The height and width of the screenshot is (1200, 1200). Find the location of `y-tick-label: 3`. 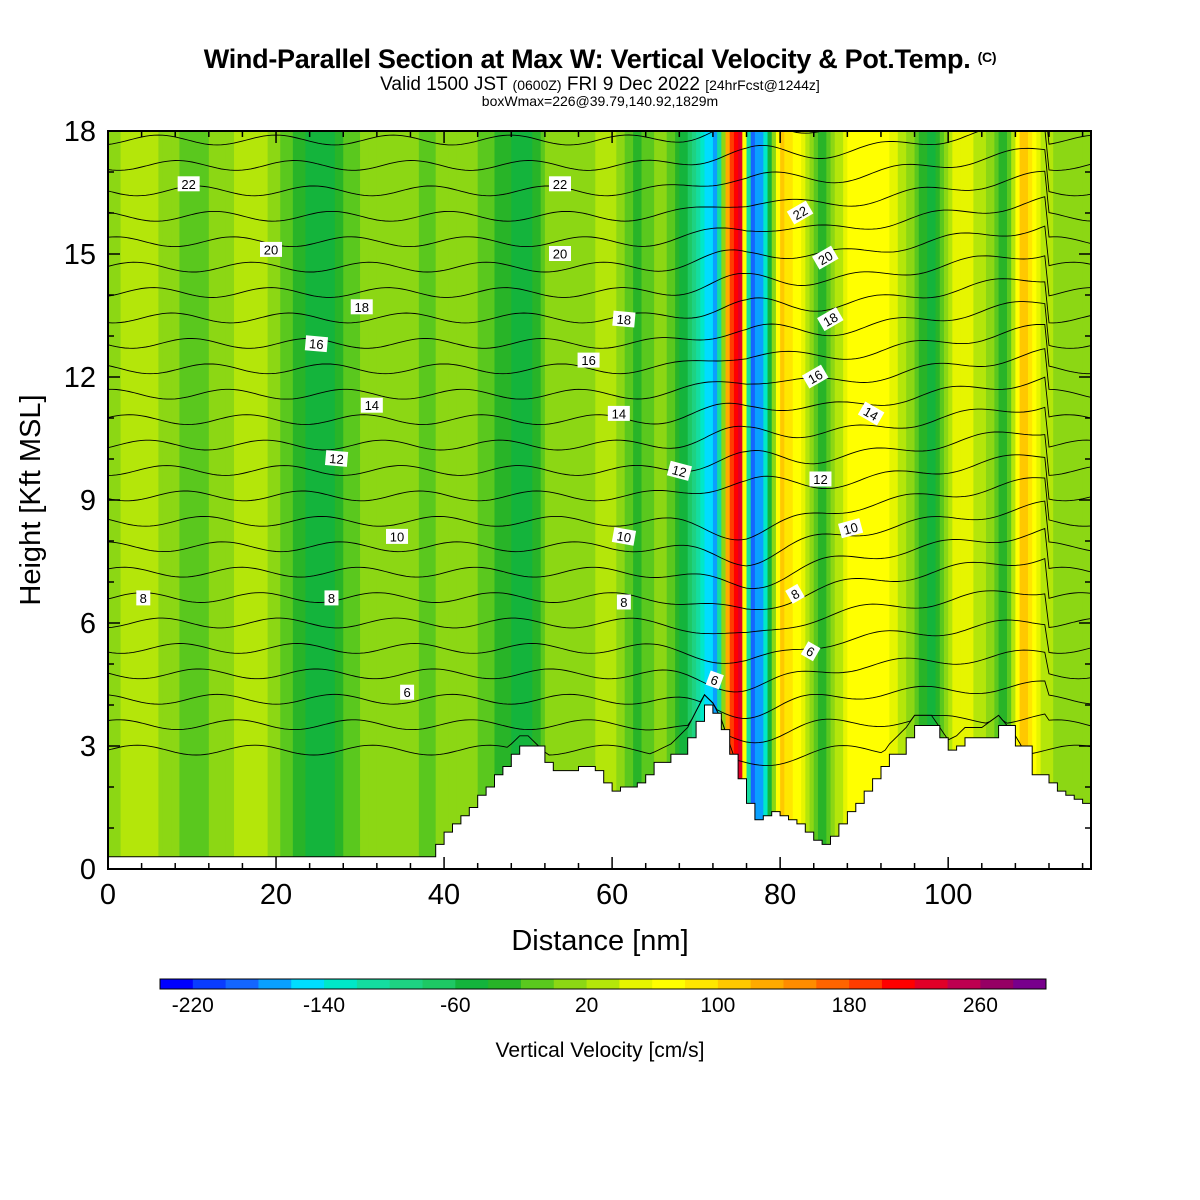

y-tick-label: 3 is located at coordinates (88, 747).